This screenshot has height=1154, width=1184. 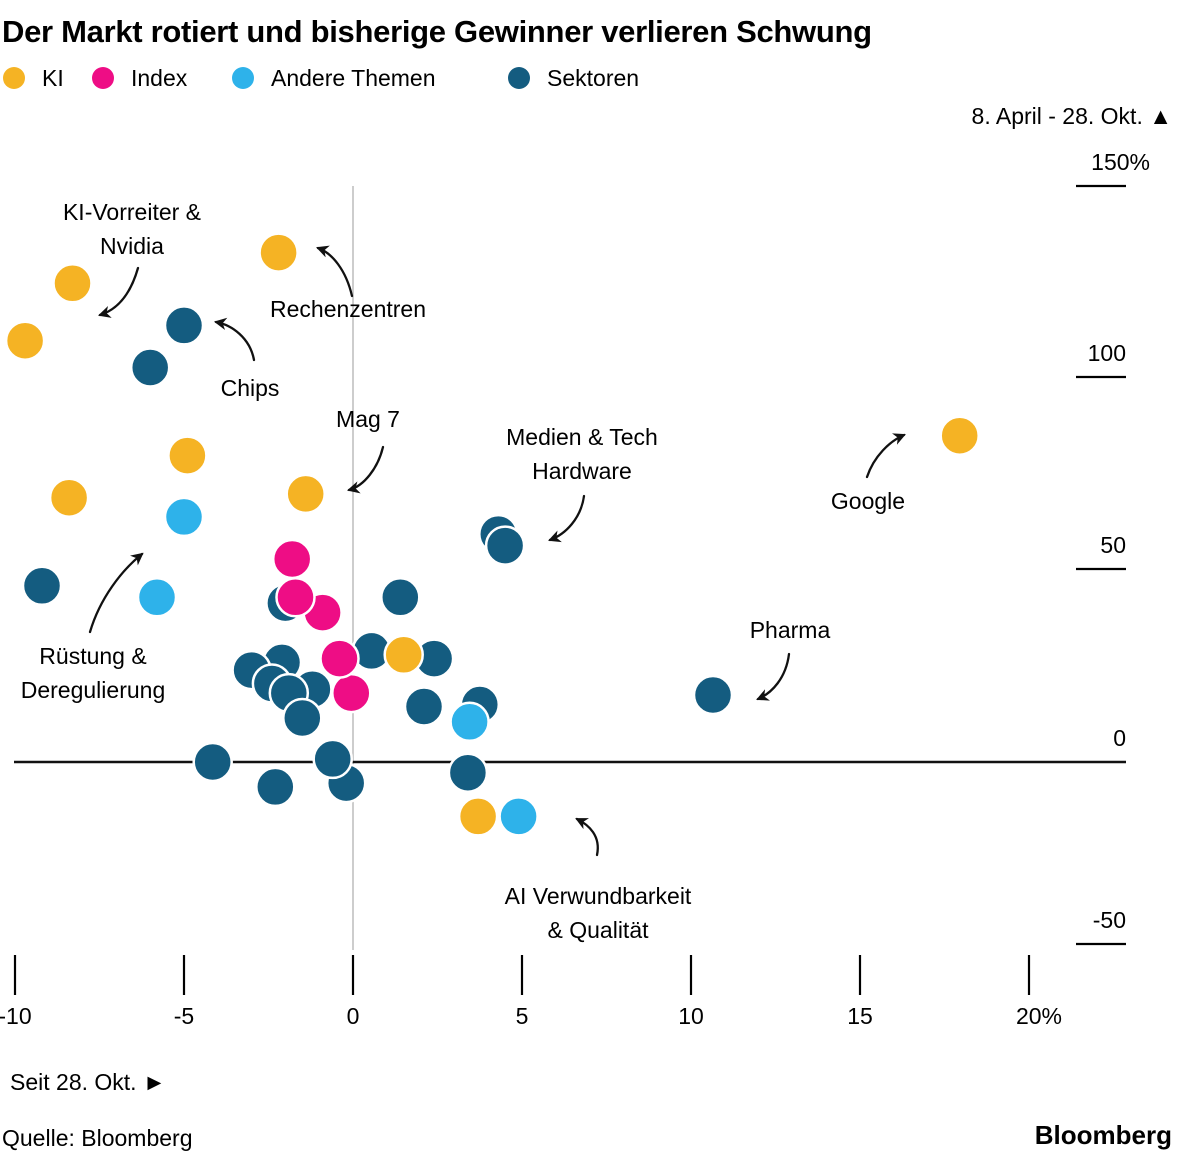 I want to click on legend-label-ki: KI, so click(x=53, y=78).